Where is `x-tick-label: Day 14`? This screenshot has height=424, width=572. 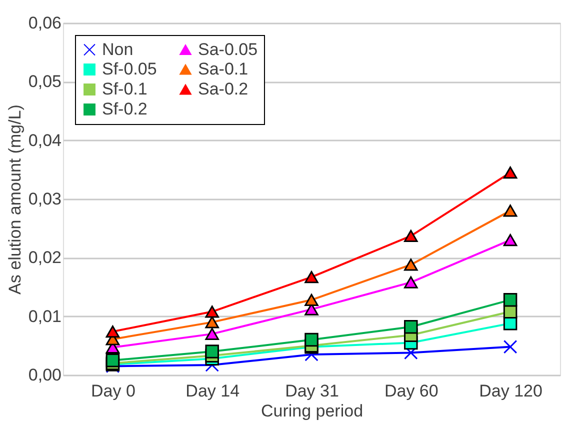 x-tick-label: Day 14 is located at coordinates (213, 391).